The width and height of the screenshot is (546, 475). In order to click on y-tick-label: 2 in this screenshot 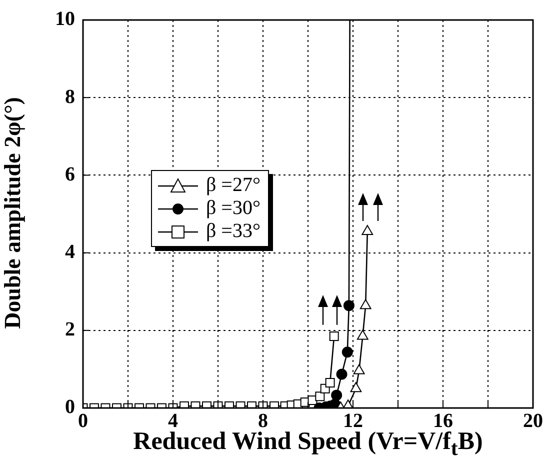, I will do `click(70, 329)`.